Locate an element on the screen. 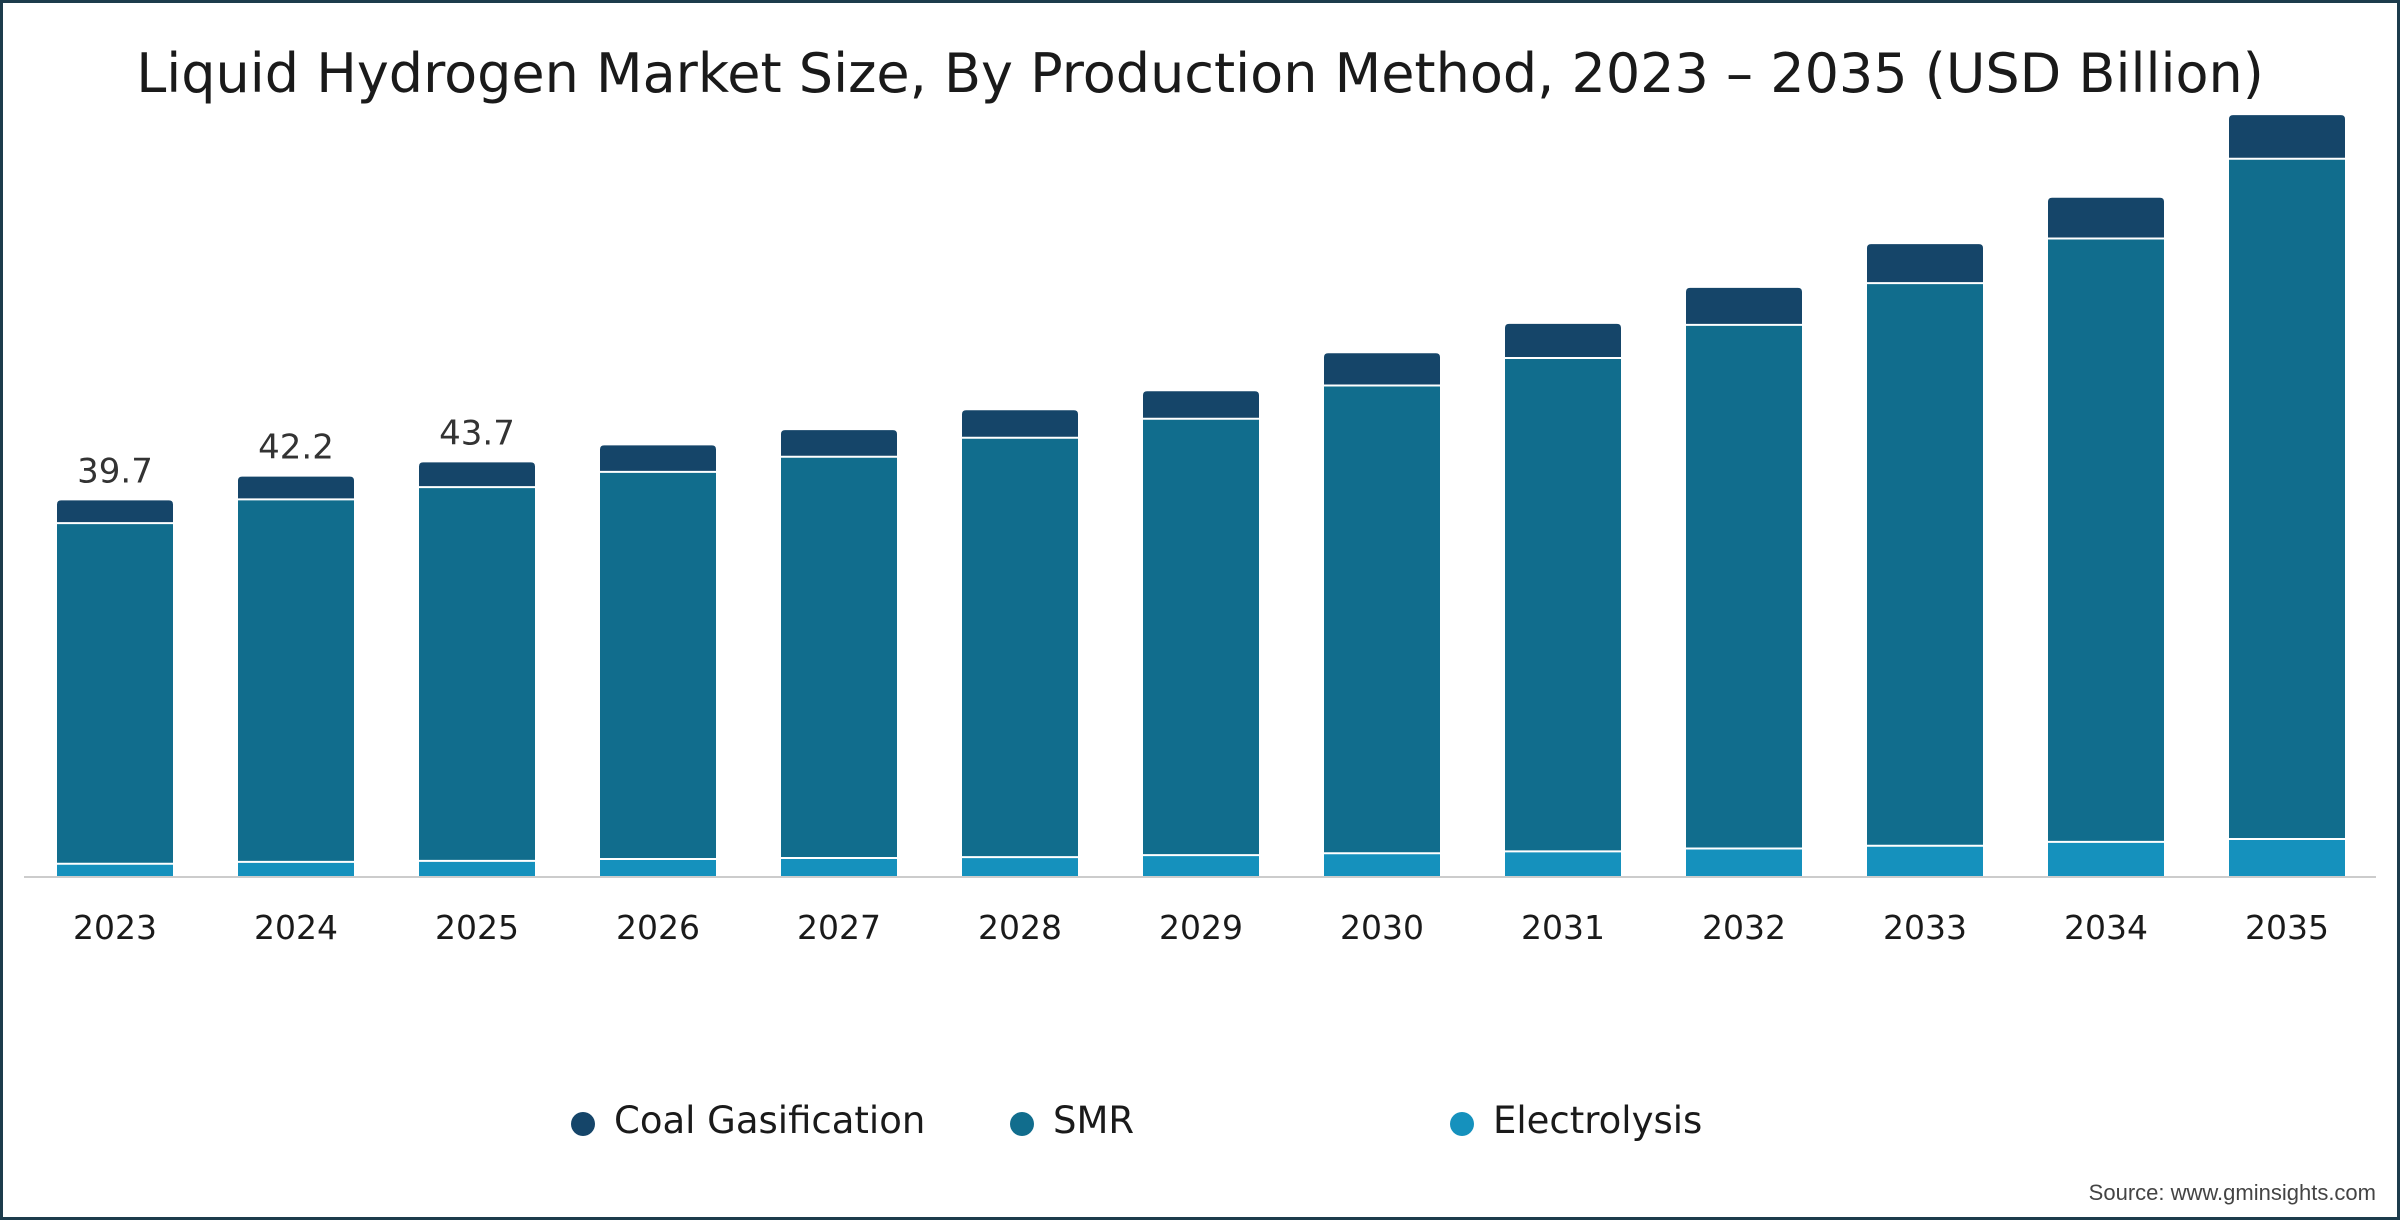 The image size is (2400, 1220). x-tick-2029: 2029 is located at coordinates (1201, 927).